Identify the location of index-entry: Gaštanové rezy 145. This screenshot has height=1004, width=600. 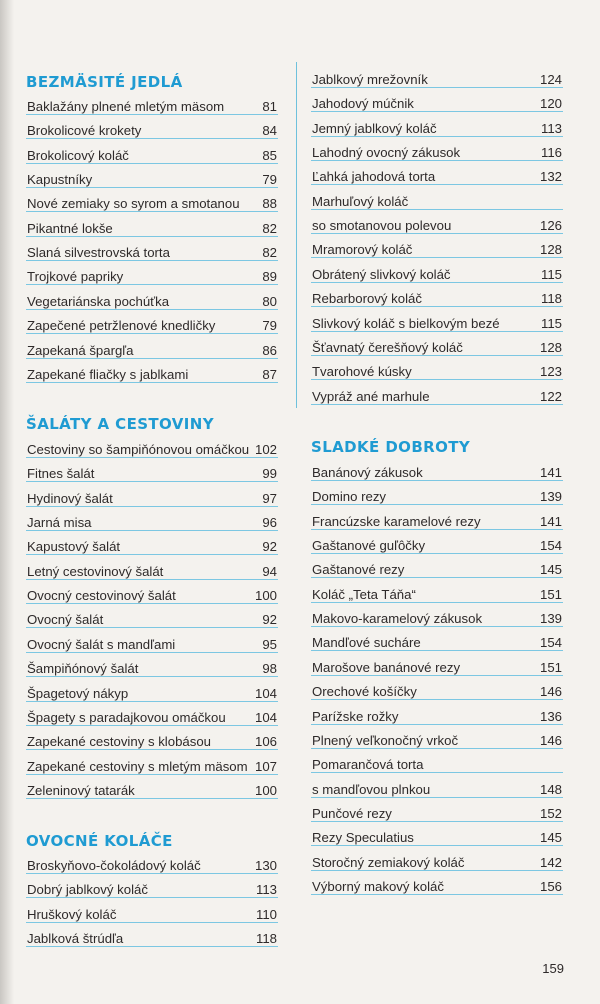
(437, 569).